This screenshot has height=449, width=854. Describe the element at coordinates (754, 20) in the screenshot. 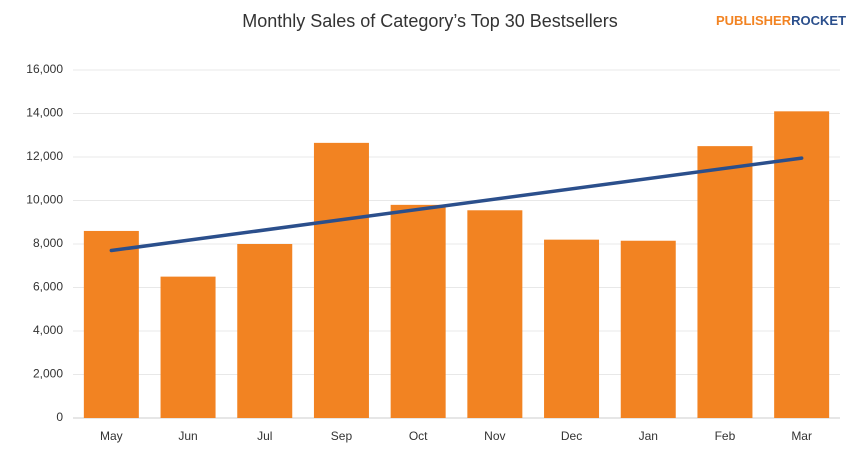

I see `logo-part: PUBLISHER` at that location.